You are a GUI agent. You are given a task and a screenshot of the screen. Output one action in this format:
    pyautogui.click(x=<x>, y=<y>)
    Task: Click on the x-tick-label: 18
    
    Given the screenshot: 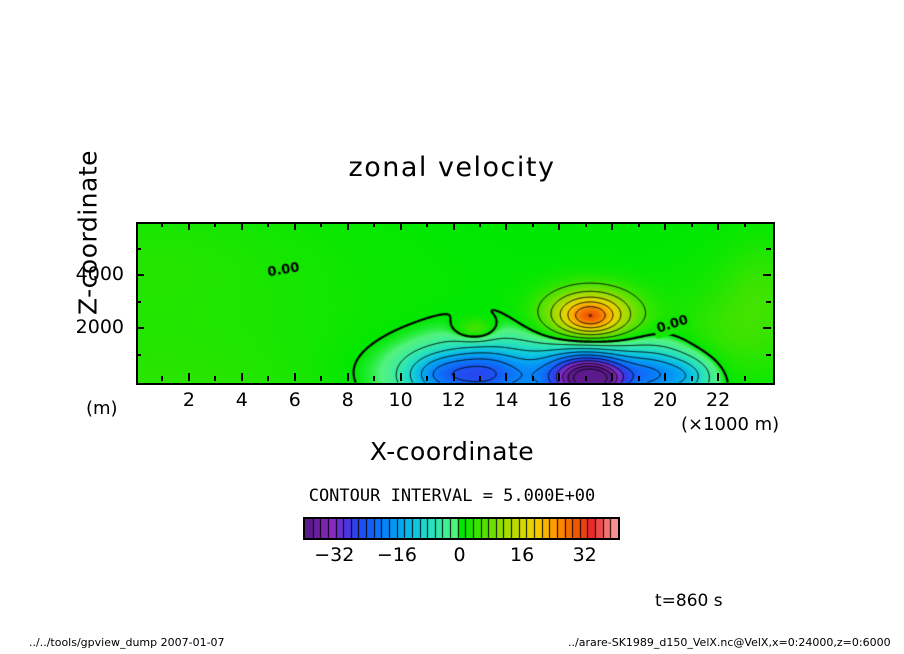 What is the action you would take?
    pyautogui.click(x=612, y=400)
    